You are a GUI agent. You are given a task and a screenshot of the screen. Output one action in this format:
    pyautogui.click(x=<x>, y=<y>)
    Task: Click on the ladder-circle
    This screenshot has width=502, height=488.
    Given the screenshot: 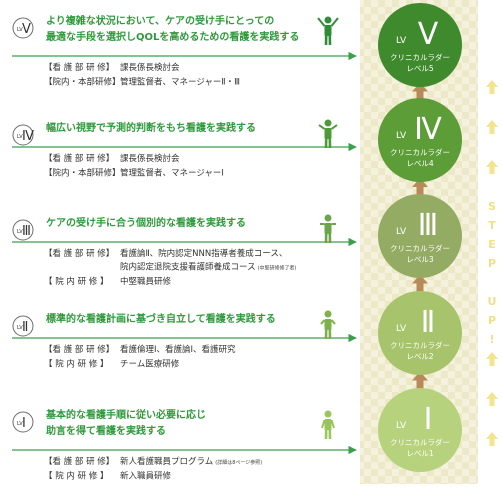 What is the action you would take?
    pyautogui.click(x=420, y=430)
    